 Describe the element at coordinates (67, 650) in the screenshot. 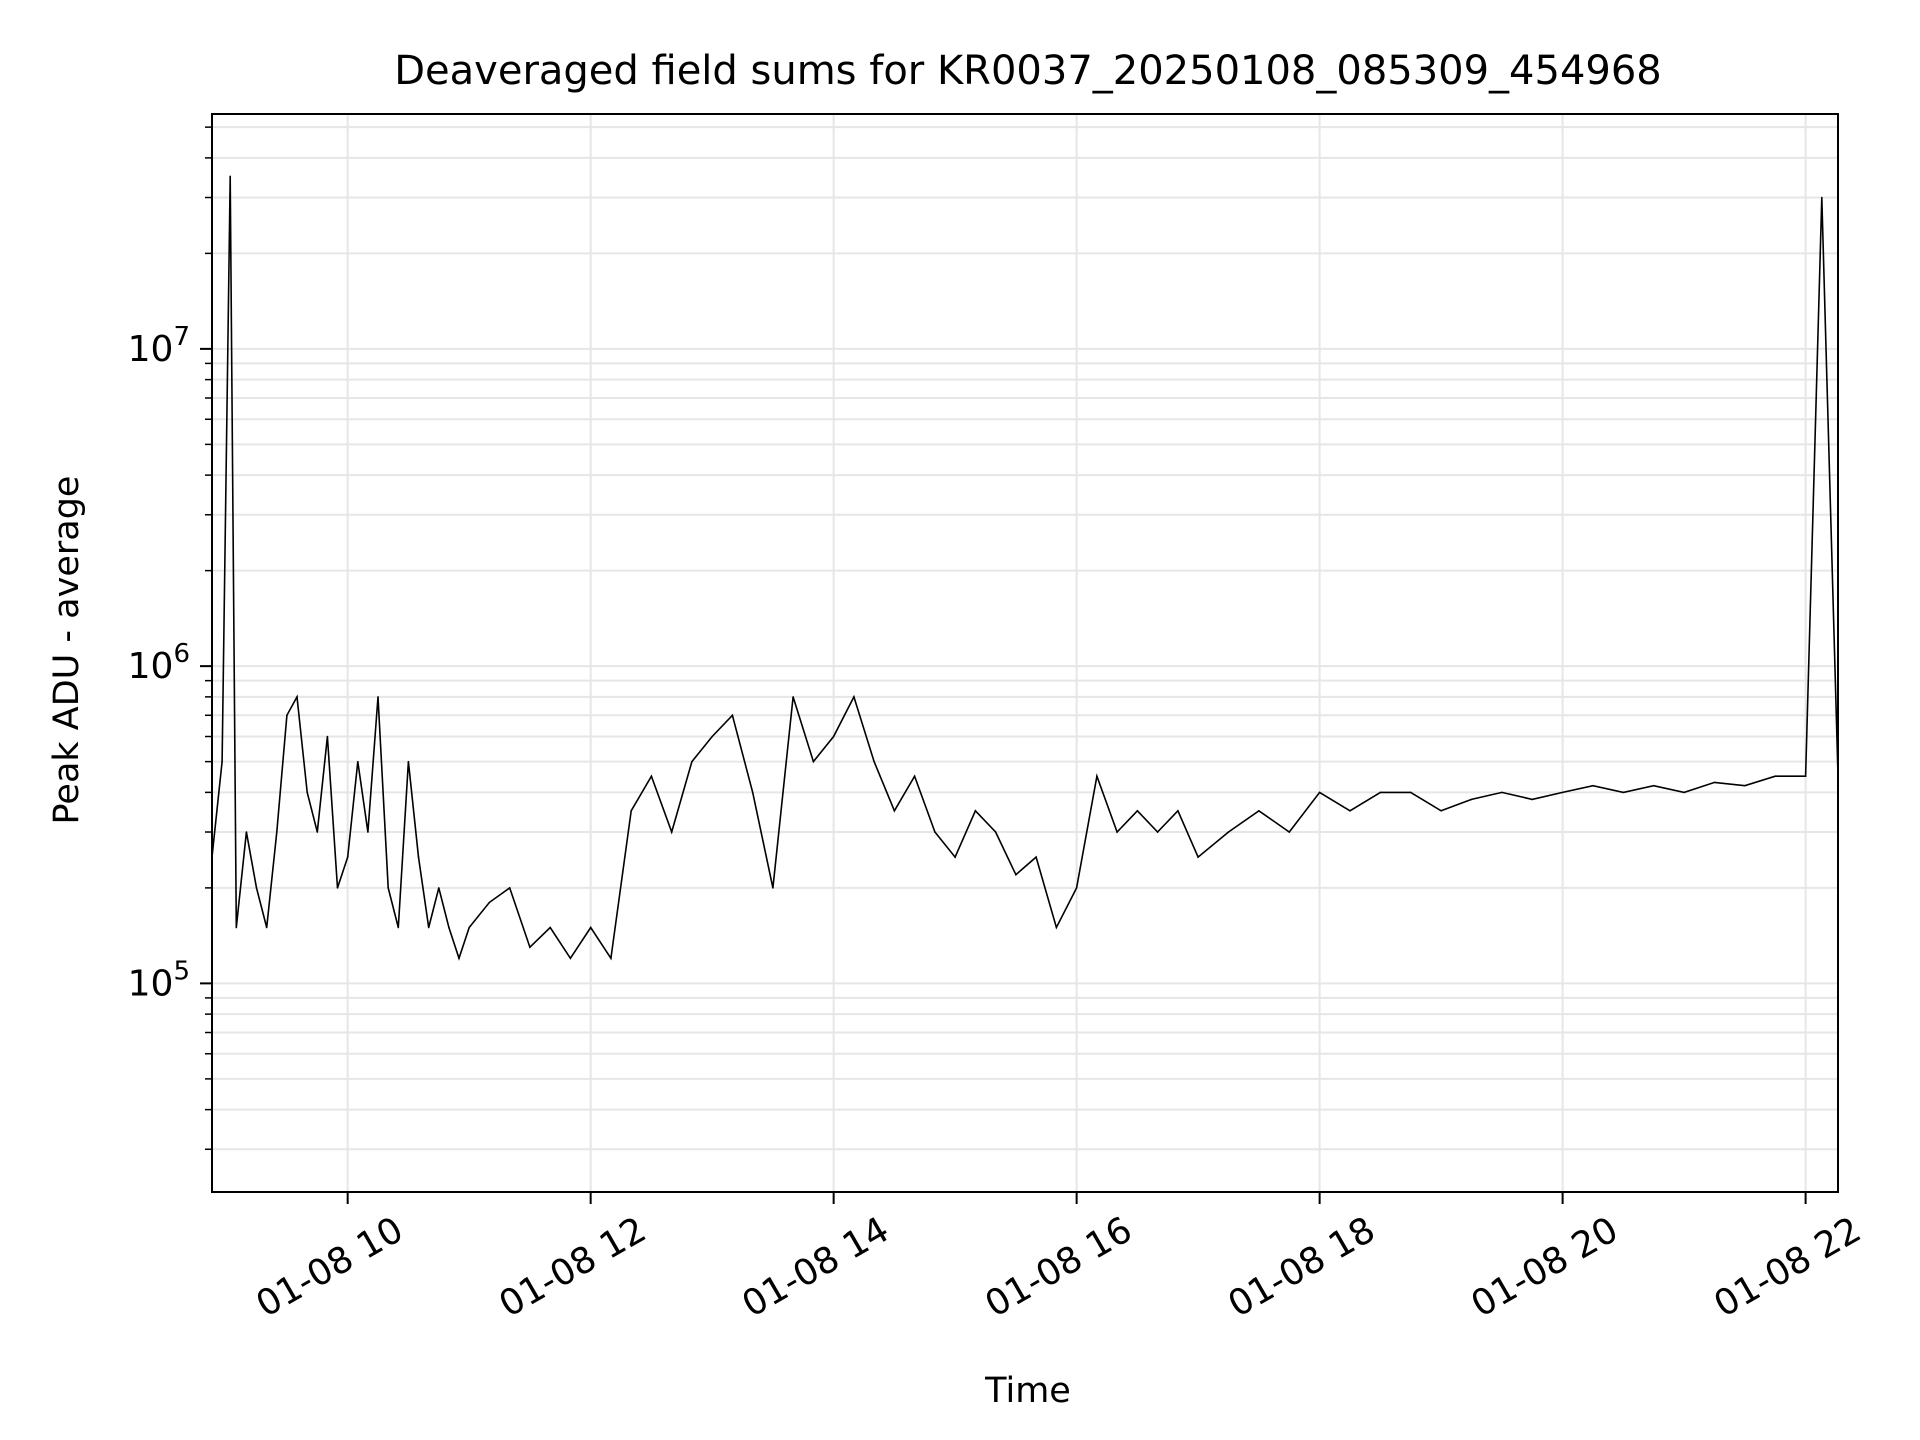

I see `y-axis-label: Peak ADU - average` at that location.